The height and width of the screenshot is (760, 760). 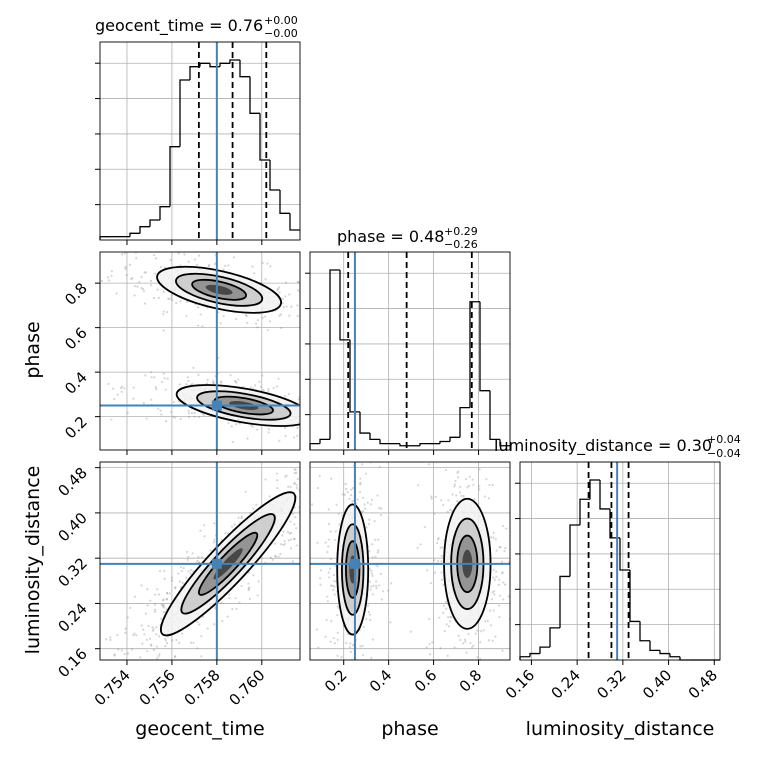 I want to click on ytick-label-phase-0: 0.2, so click(x=76, y=428).